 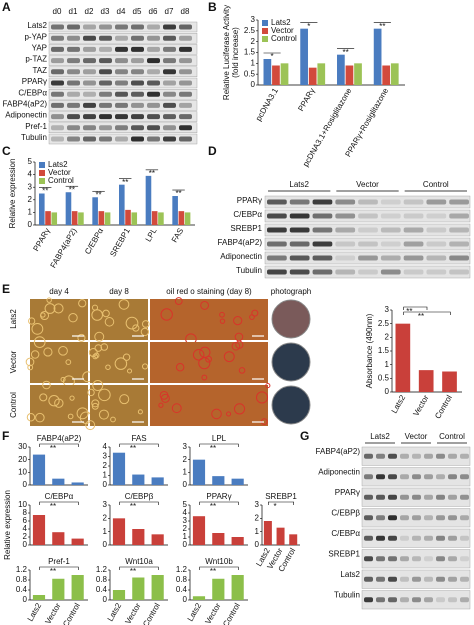 What do you see at coordinates (218, 496) in the screenshot?
I see `chart-title: PPARγ` at bounding box center [218, 496].